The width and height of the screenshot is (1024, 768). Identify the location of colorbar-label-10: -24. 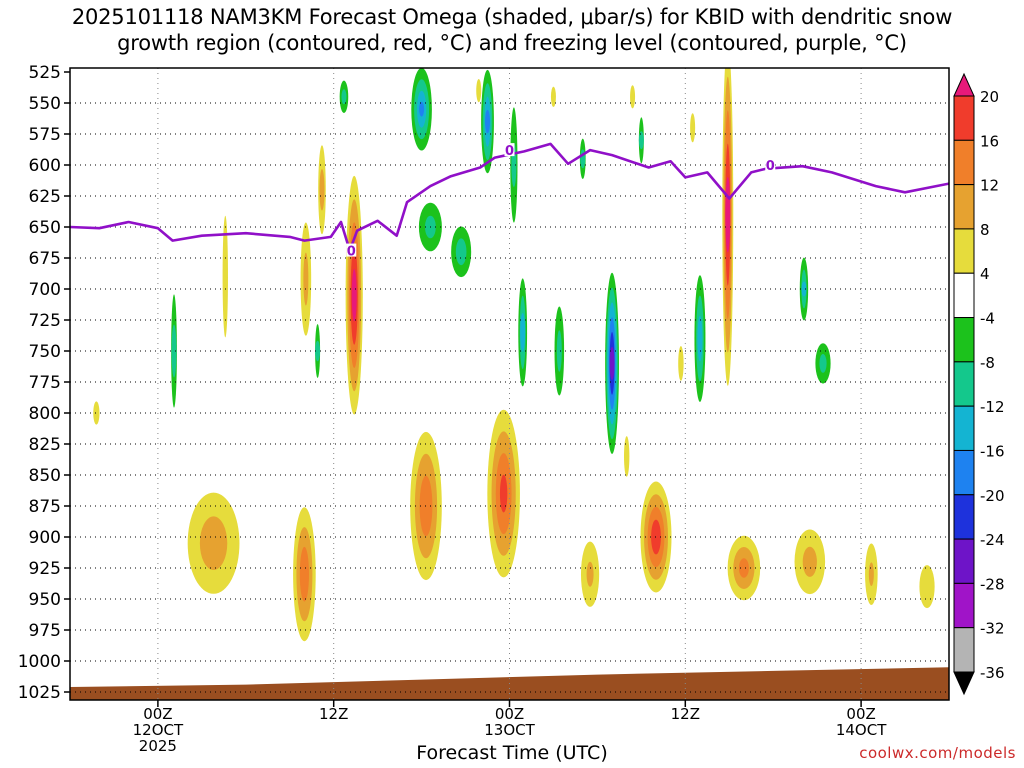
(992, 540).